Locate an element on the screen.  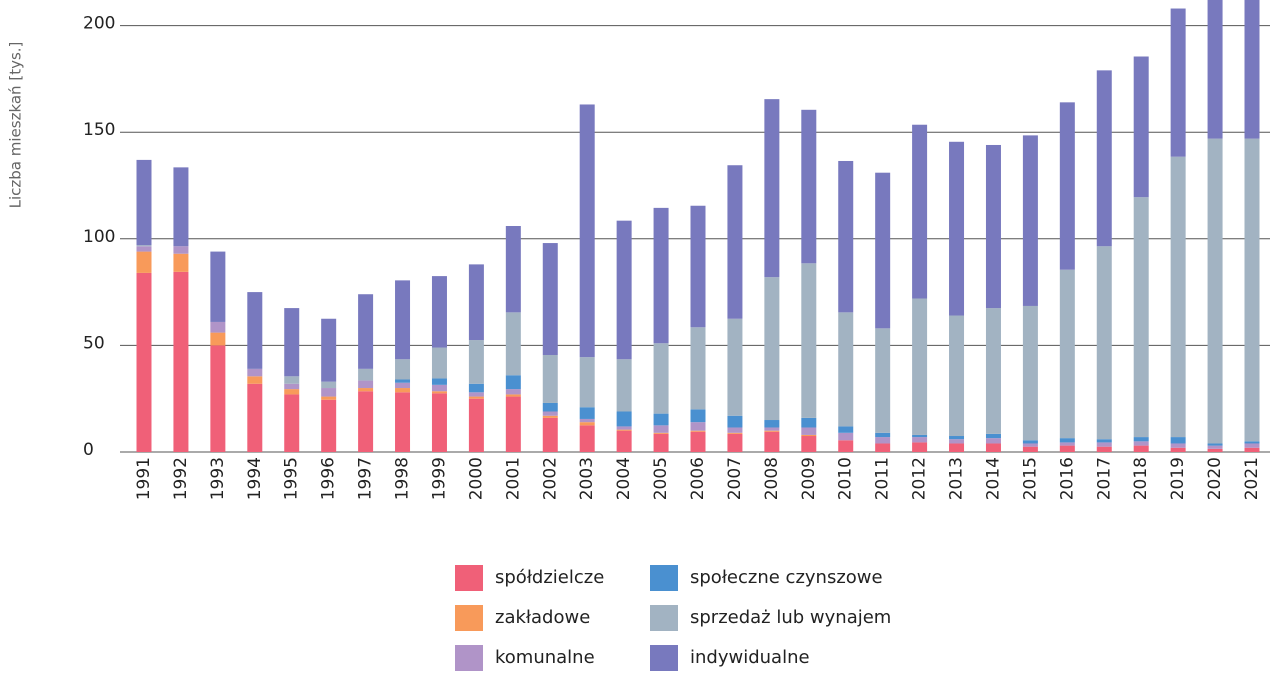
x-tick-label: 2016 is located at coordinates (1067, 478).